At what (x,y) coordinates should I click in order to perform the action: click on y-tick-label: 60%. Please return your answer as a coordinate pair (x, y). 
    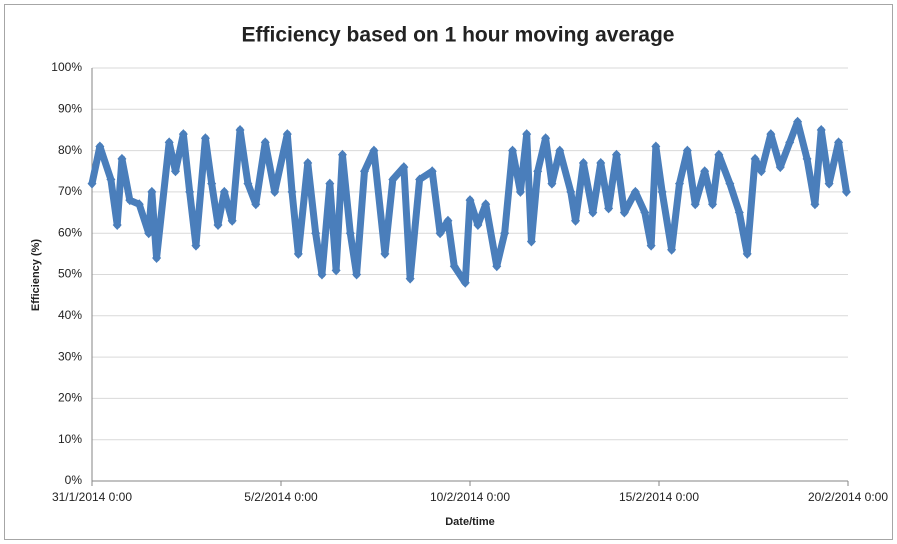
    Looking at the image, I should click on (70, 232).